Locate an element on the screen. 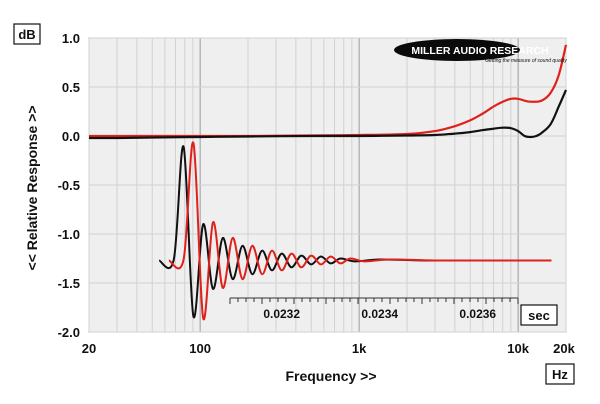  y-tick-label: -2.0 is located at coordinates (69, 332).